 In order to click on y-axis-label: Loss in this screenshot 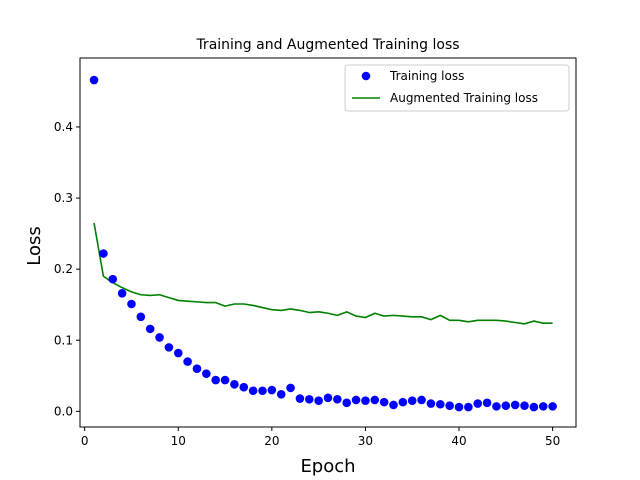, I will do `click(34, 245)`.